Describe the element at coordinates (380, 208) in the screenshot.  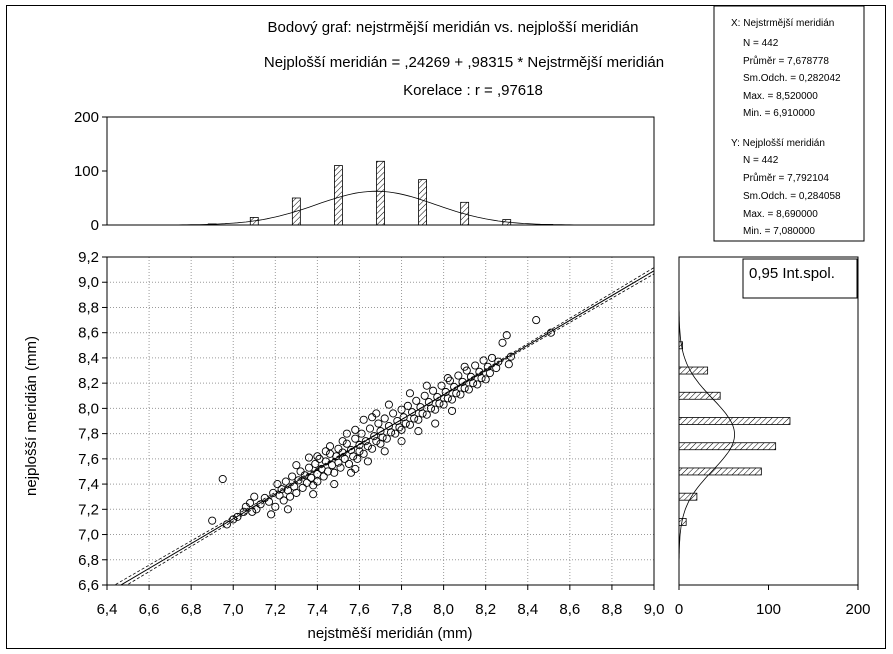
I see `top-normal-curve` at that location.